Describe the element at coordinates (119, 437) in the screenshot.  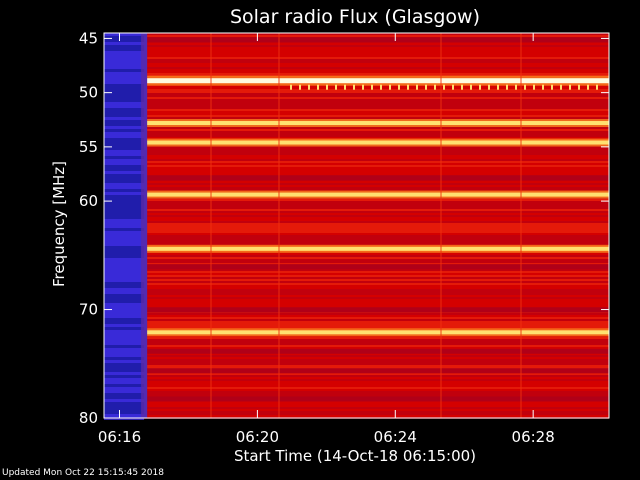
I see `x-tick-label: 06:16` at that location.